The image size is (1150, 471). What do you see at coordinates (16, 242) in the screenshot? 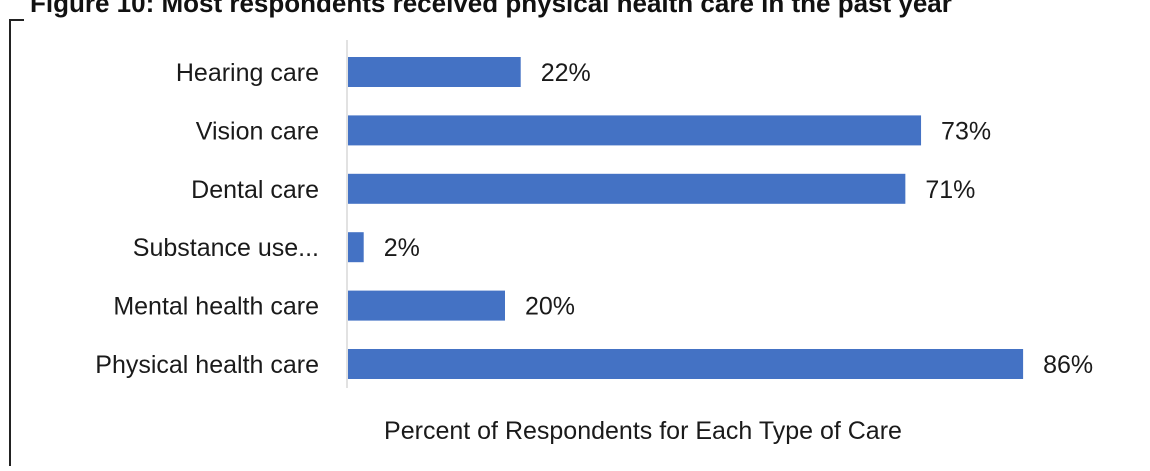
I see `figure-border` at bounding box center [16, 242].